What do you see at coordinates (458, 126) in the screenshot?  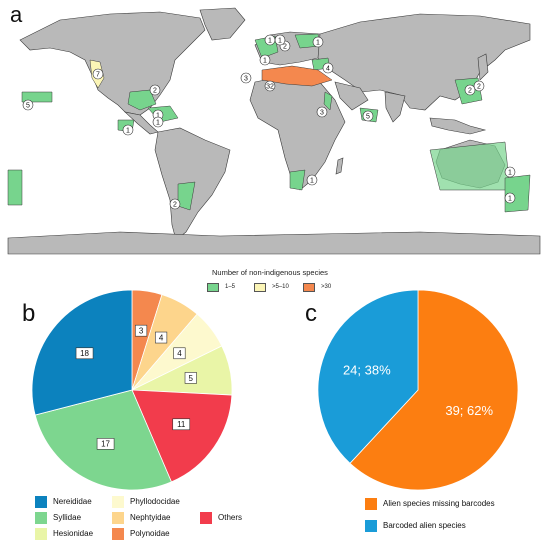 I see `southeast-asia-islands` at bounding box center [458, 126].